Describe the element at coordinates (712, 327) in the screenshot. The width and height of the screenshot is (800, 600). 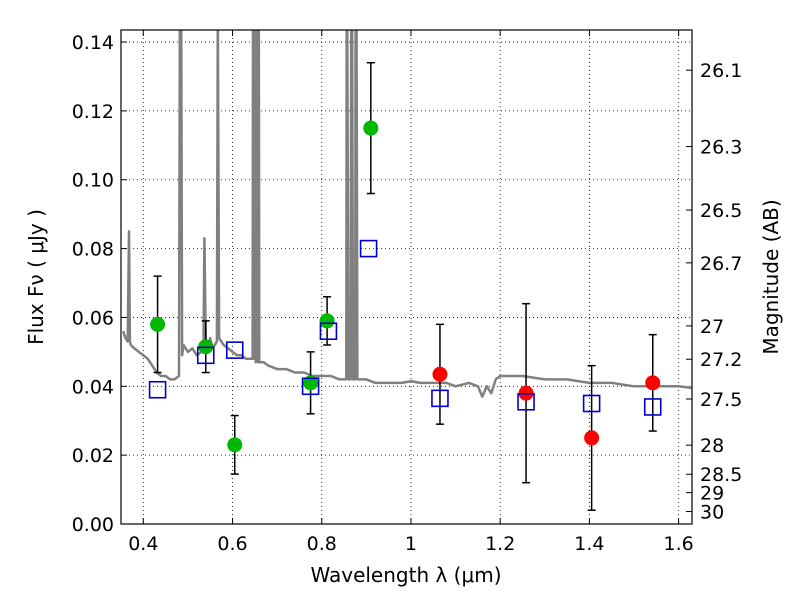
I see `y2-tick-label: 27` at that location.